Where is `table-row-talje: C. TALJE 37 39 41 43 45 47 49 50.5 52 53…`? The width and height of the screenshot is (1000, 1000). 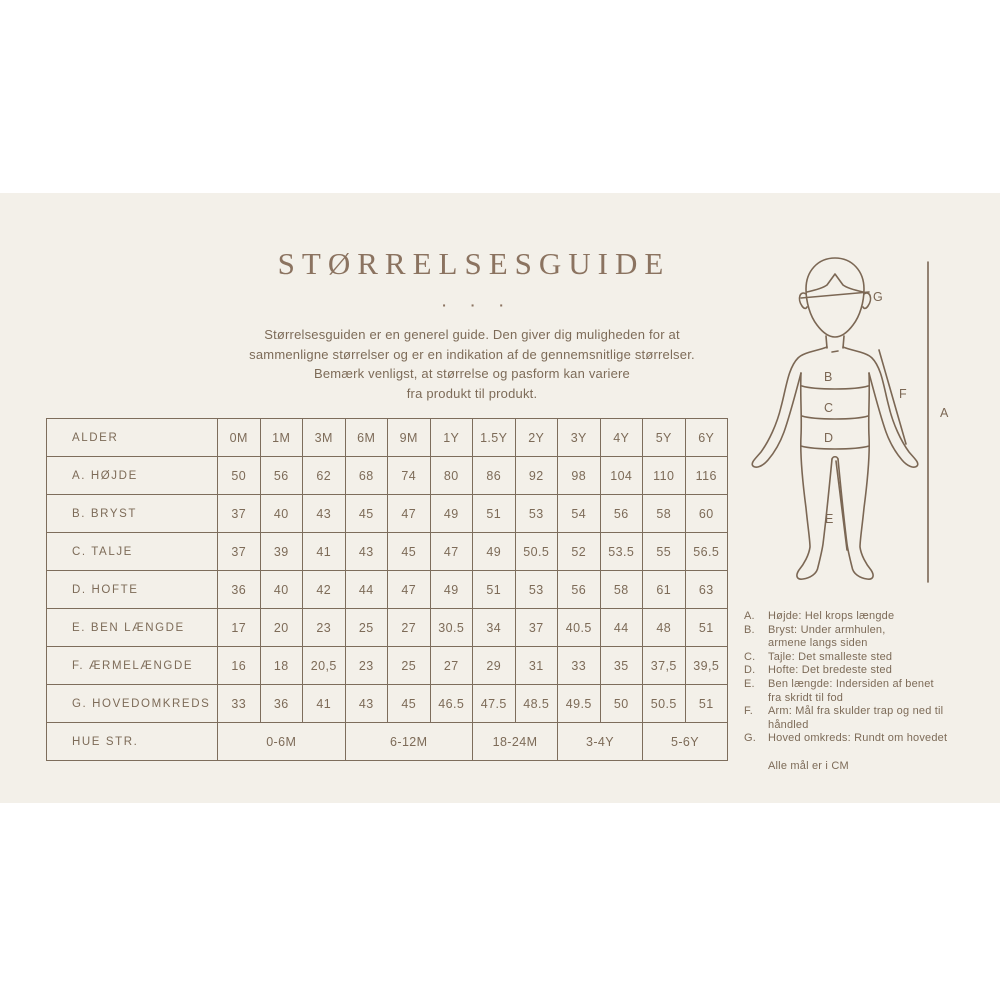
table-row-talje: C. TALJE 37 39 41 43 45 47 49 50.5 52 53… is located at coordinates (387, 551).